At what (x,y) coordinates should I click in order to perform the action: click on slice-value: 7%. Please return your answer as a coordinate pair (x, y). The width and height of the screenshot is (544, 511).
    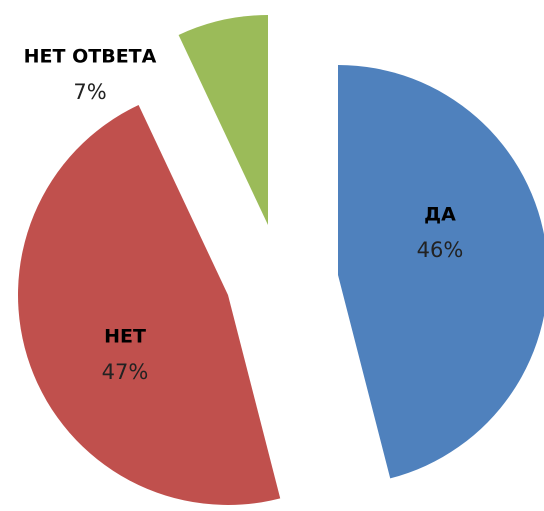
    Looking at the image, I should click on (89, 92).